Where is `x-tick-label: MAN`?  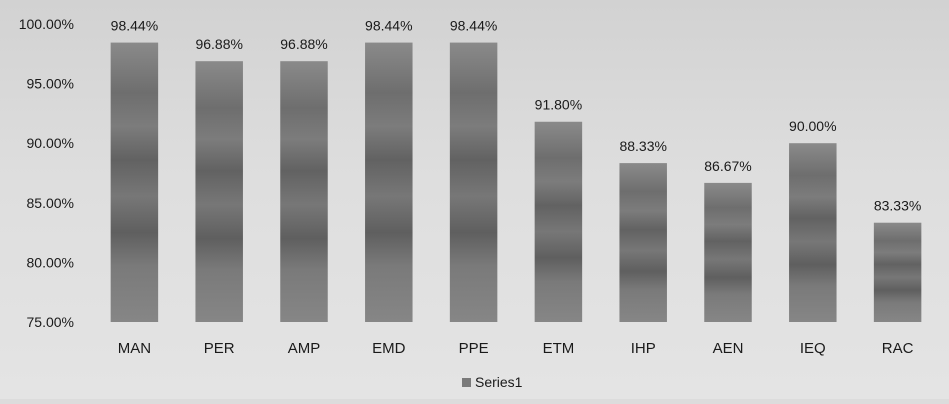
x-tick-label: MAN is located at coordinates (134, 348).